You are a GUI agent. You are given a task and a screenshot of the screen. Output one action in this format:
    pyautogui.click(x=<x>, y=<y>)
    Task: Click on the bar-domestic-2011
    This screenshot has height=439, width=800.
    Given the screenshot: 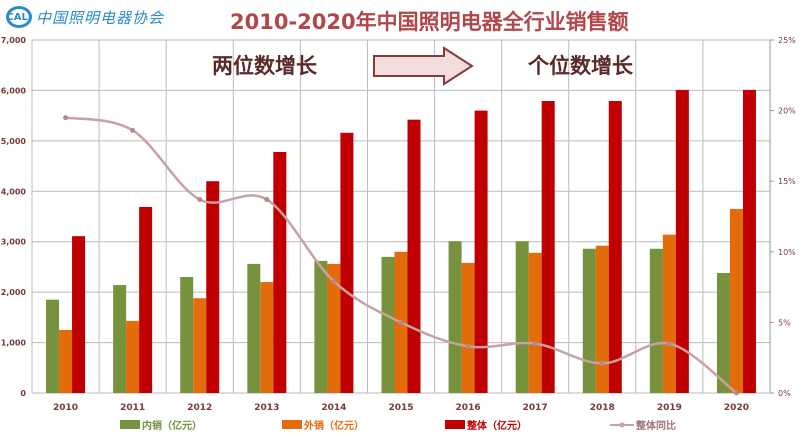 What is the action you would take?
    pyautogui.click(x=120, y=339)
    